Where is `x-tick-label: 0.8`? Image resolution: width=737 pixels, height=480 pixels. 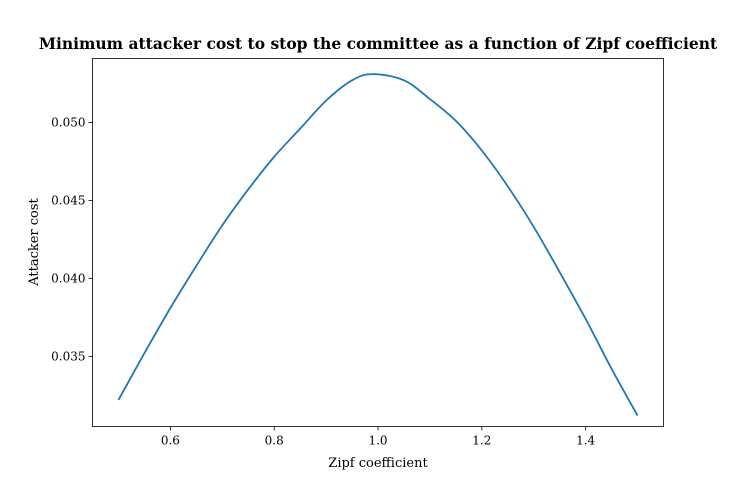 x-tick-label: 0.8 is located at coordinates (274, 441).